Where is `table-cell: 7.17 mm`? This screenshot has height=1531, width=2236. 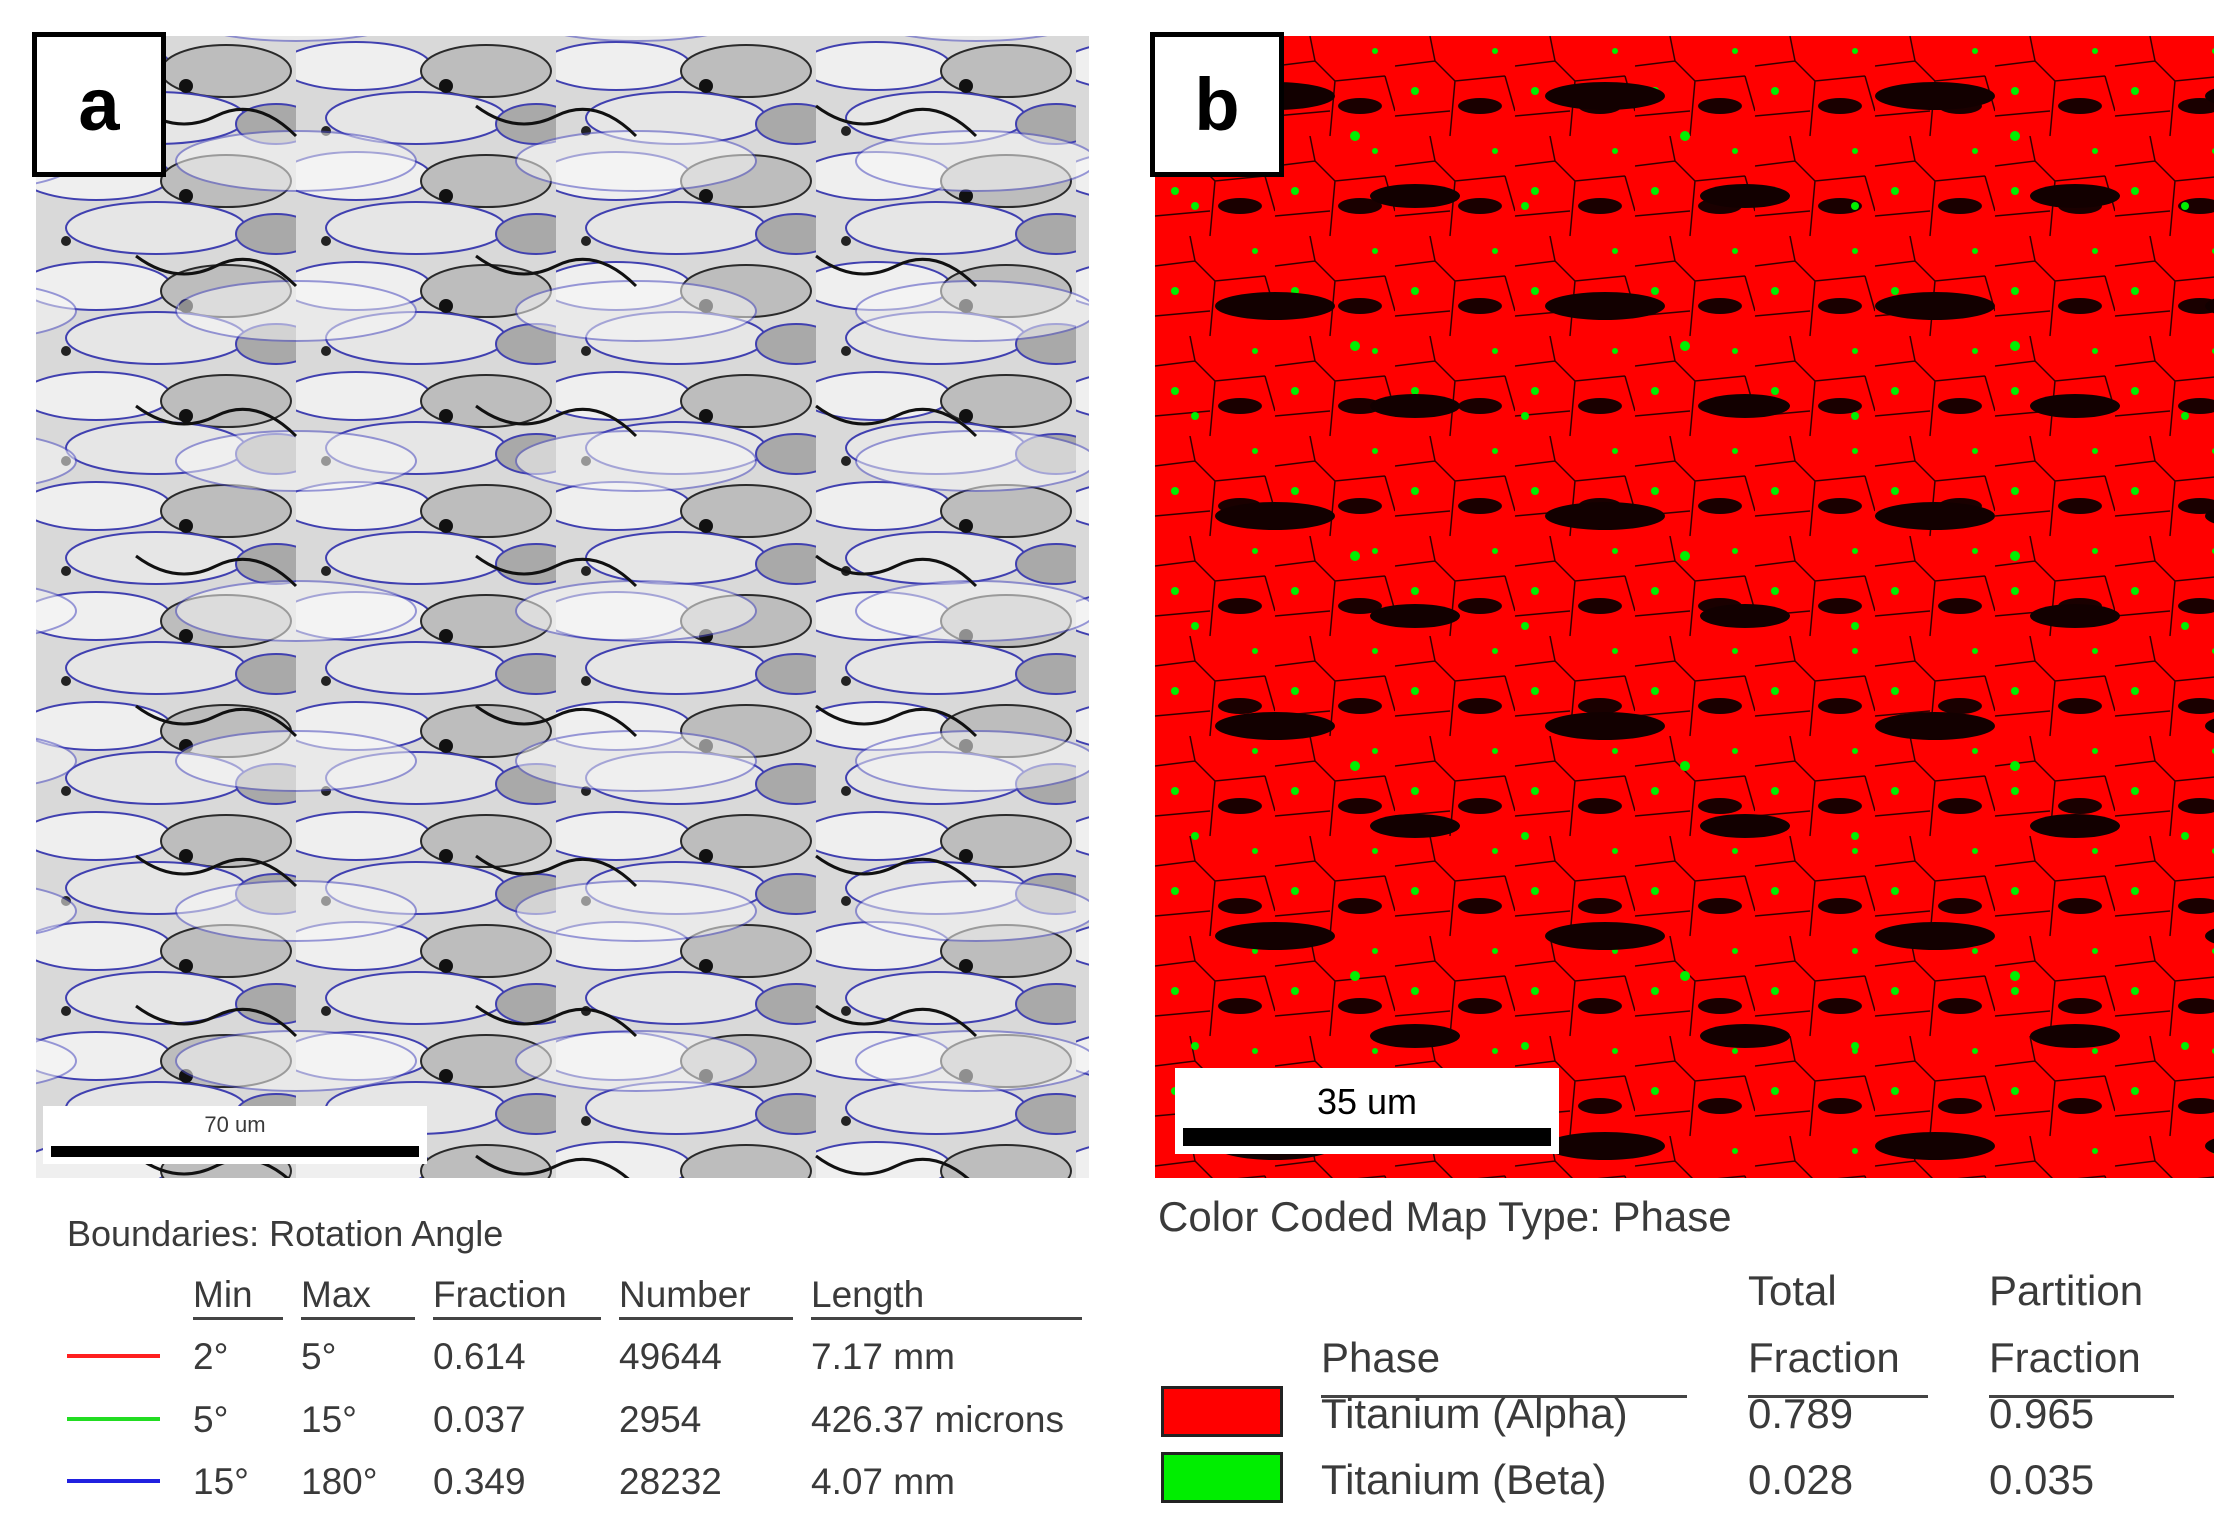
table-cell: 7.17 mm is located at coordinates (883, 1356).